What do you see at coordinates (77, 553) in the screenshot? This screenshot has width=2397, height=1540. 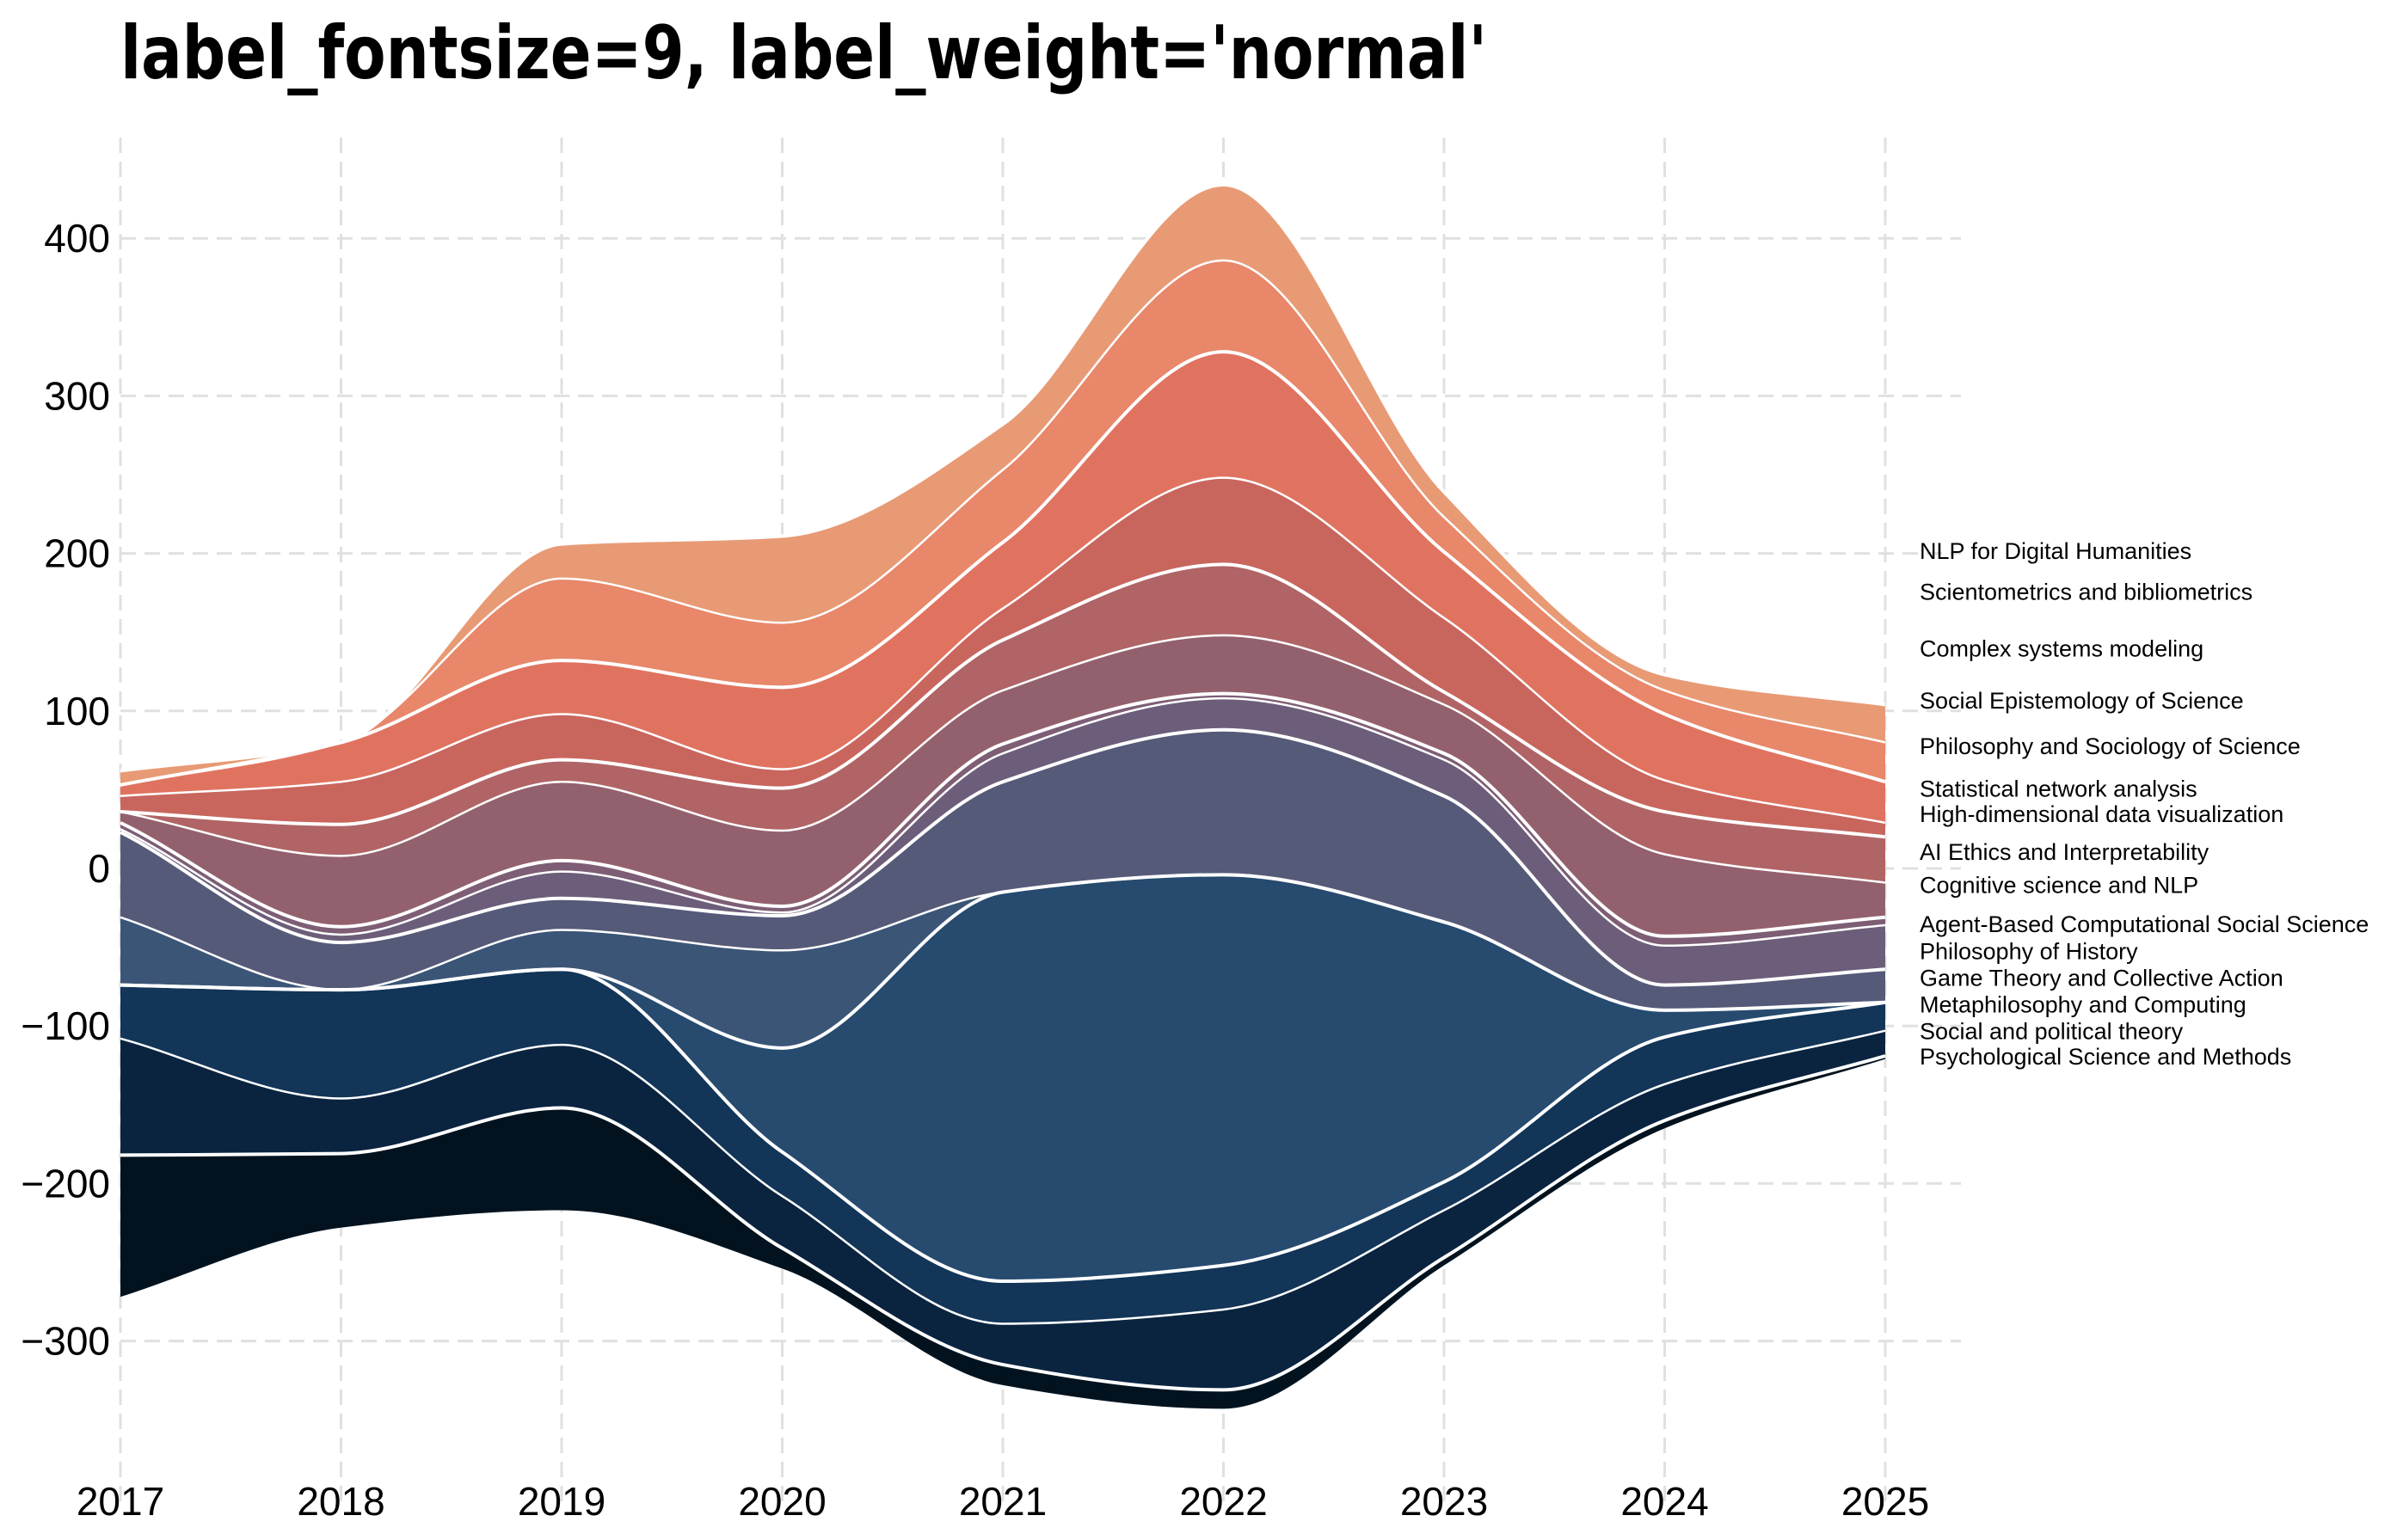 I see `y-tick-label: 200` at bounding box center [77, 553].